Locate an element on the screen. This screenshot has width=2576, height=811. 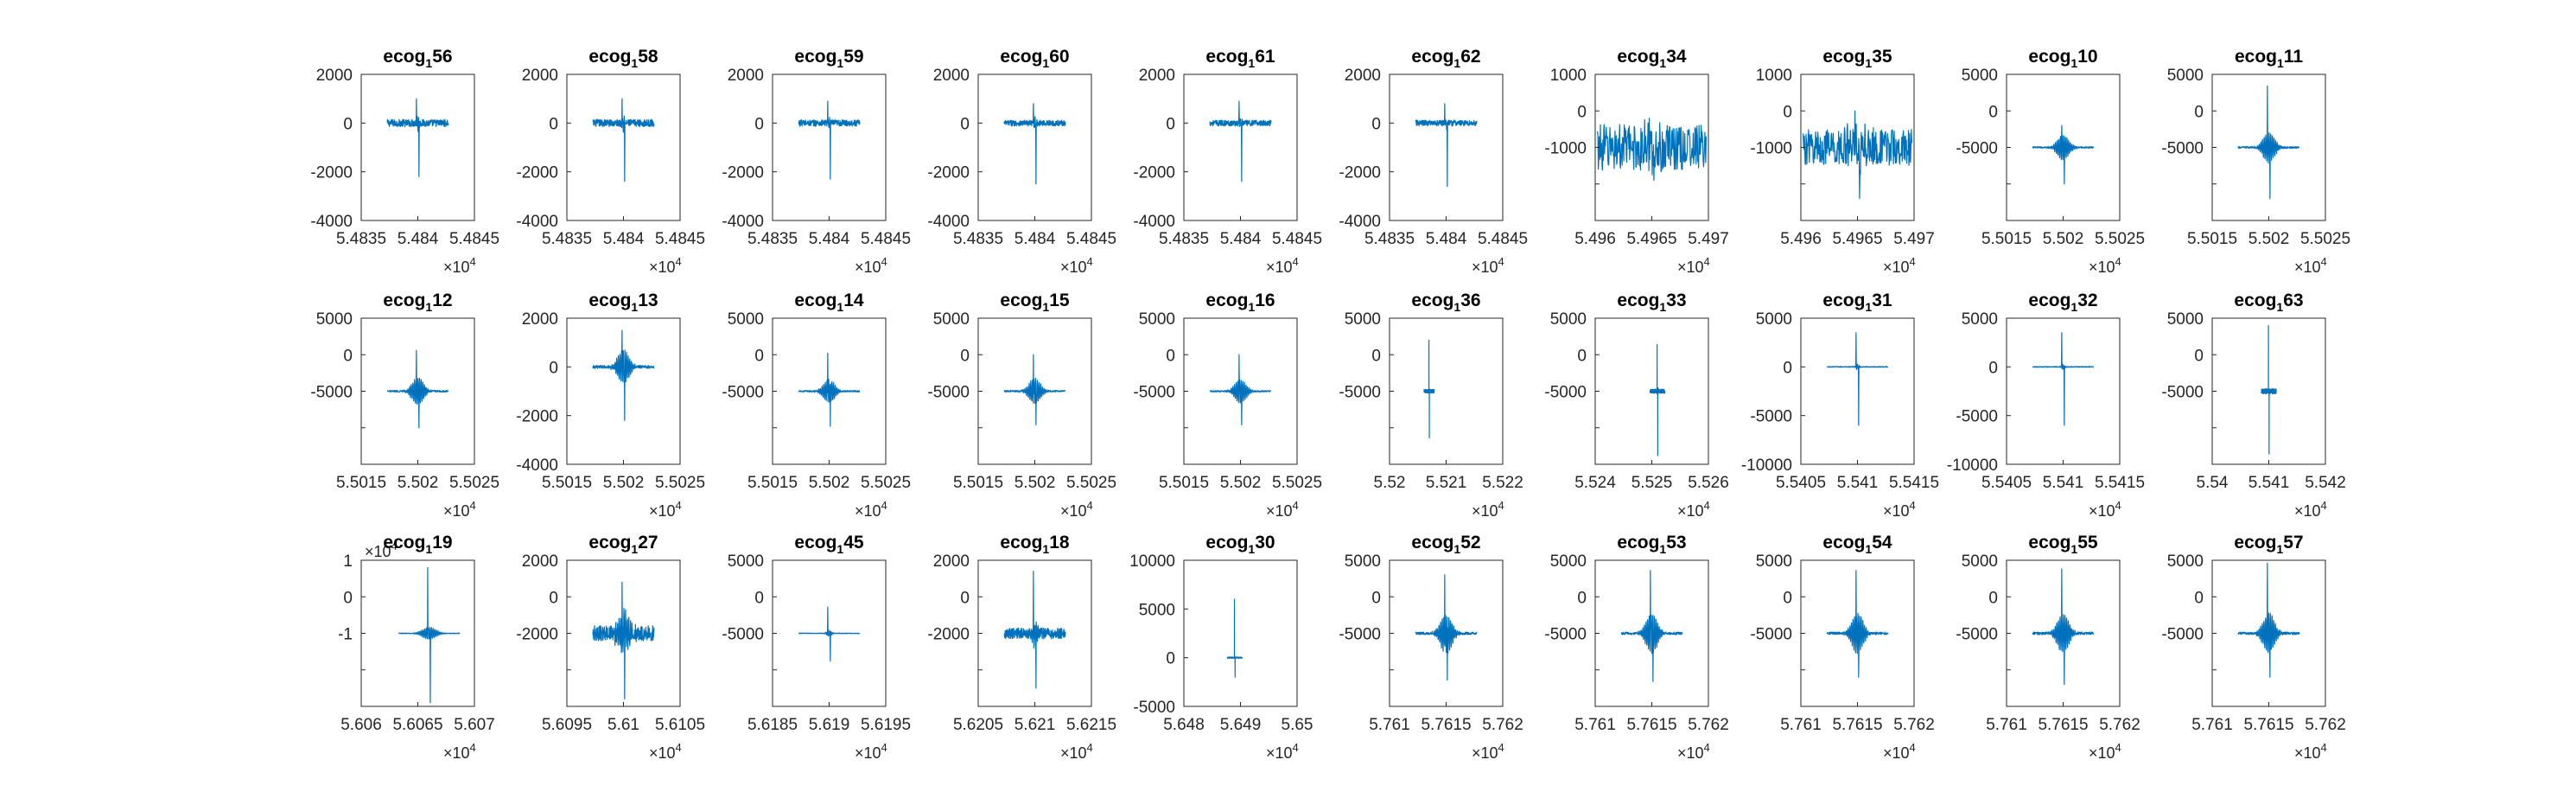
subplot-ecog-12: 5000 0 -5000 5.5015 5.502 5.5025 ×10⁴ ecog112 is located at coordinates (404, 405).